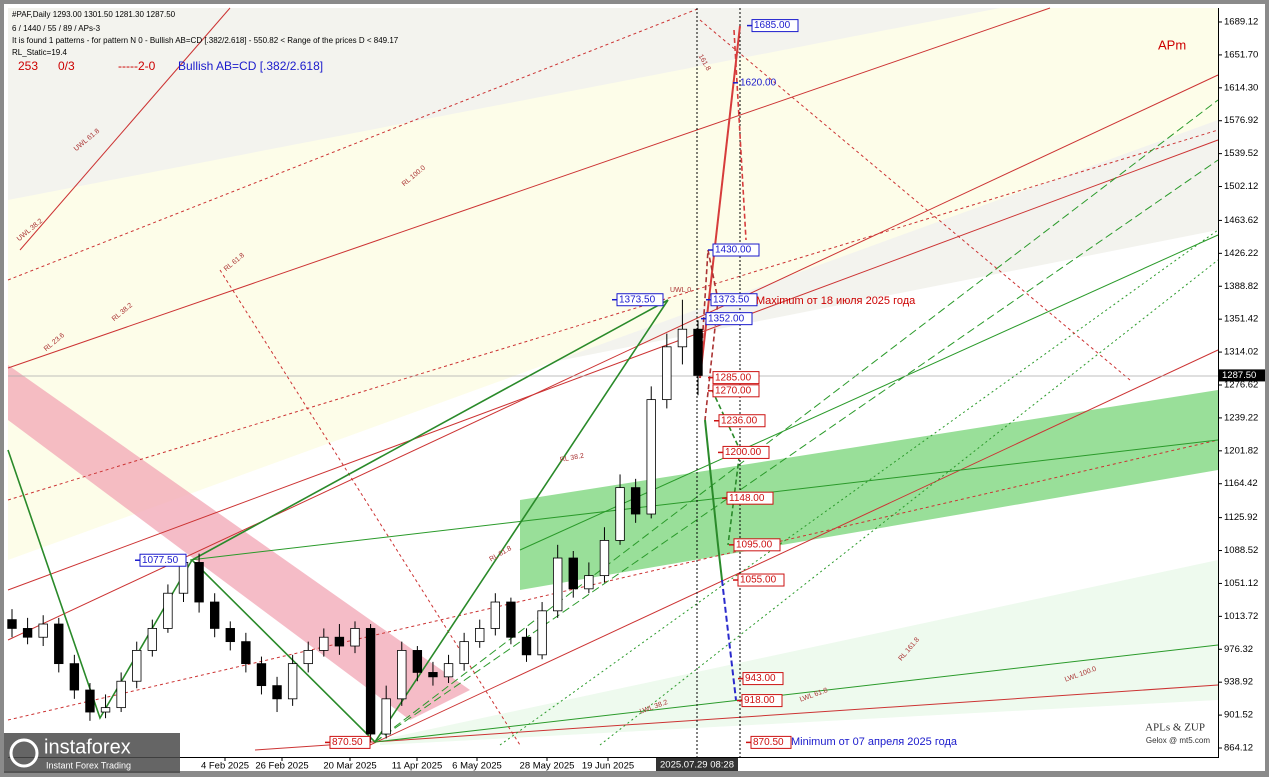  Describe the element at coordinates (758, 82) in the screenshot. I see `level-label: 1620.00` at that location.